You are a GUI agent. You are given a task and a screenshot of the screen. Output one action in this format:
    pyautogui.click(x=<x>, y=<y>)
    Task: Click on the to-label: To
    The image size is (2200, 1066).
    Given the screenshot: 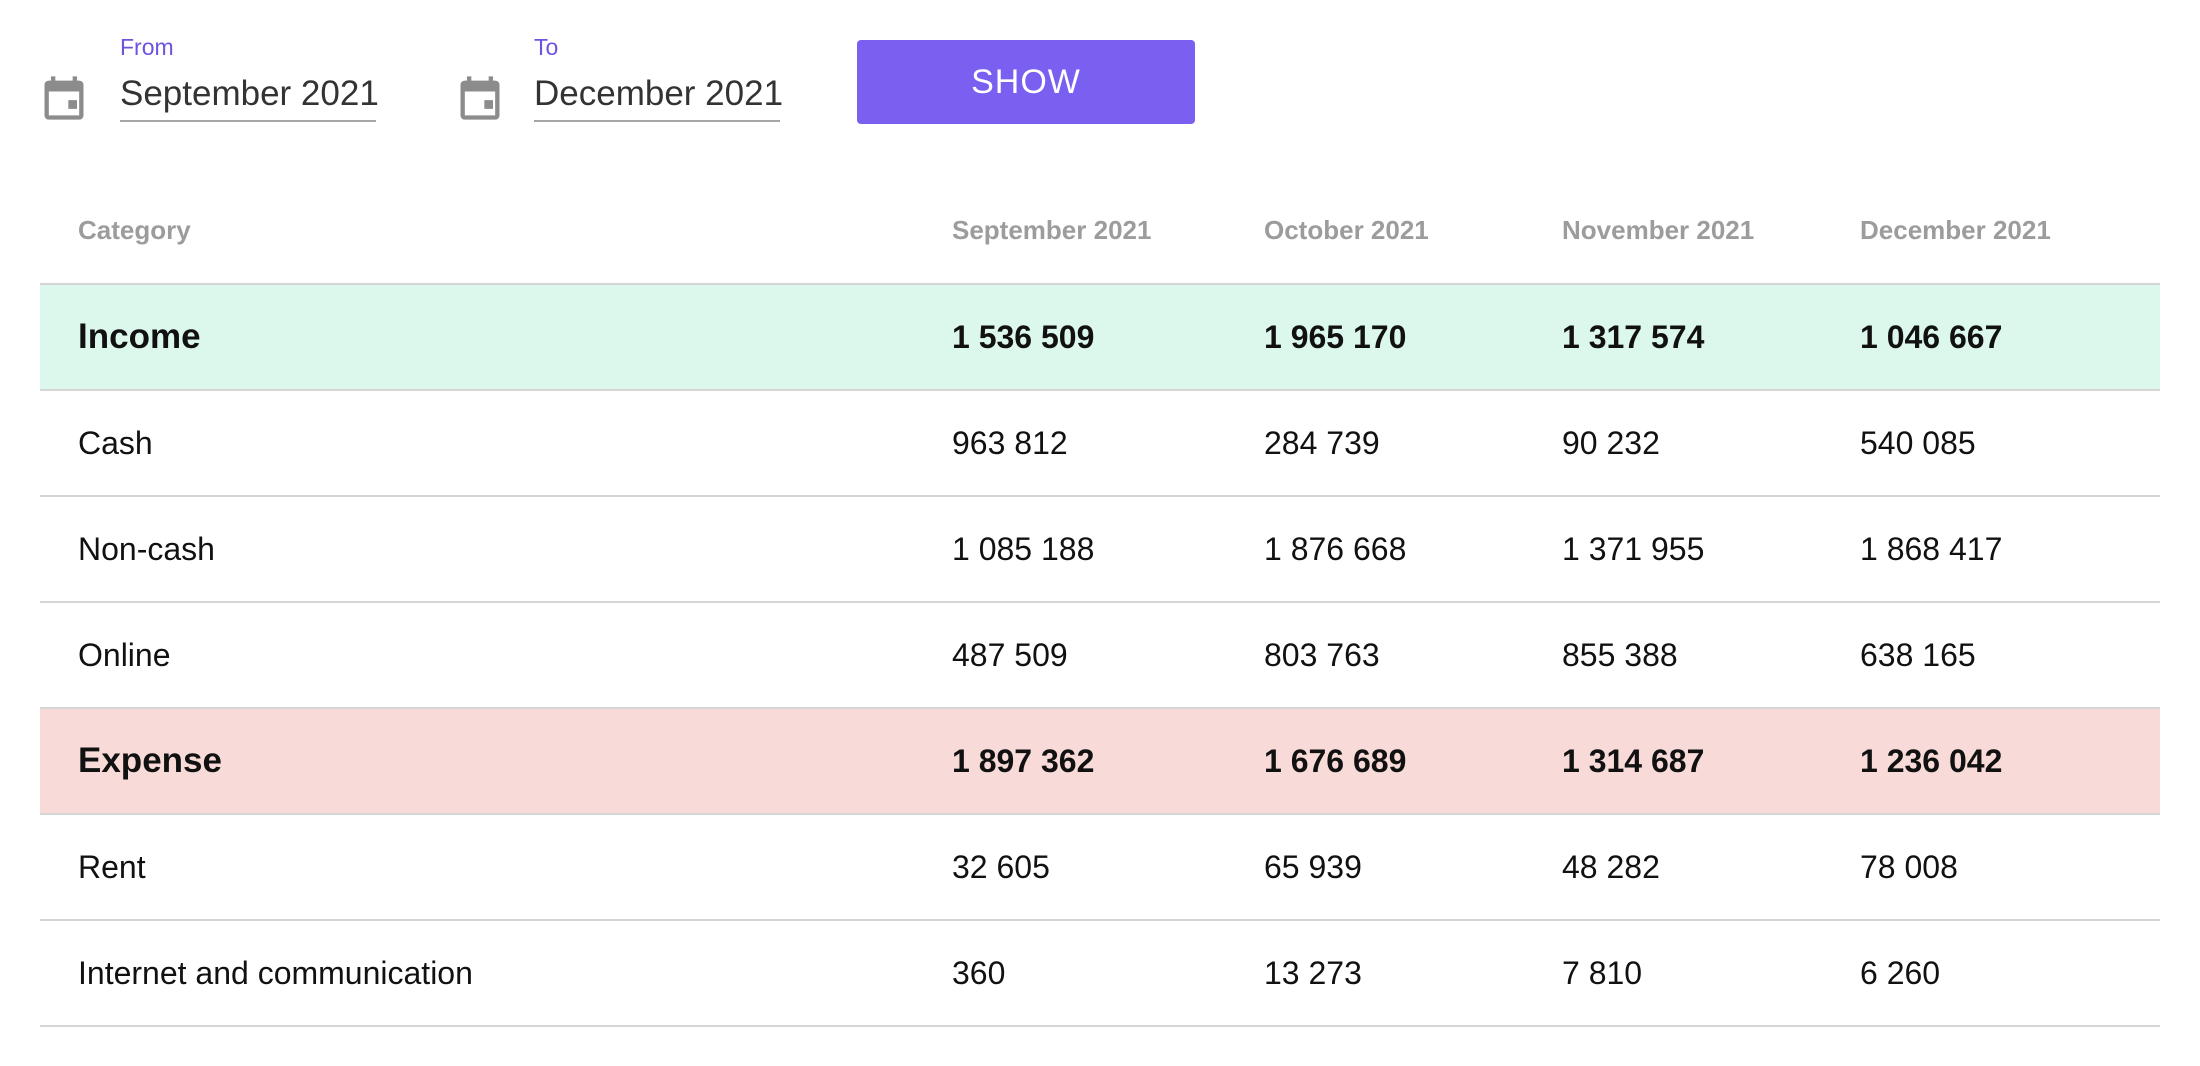 What is the action you would take?
    pyautogui.click(x=546, y=47)
    